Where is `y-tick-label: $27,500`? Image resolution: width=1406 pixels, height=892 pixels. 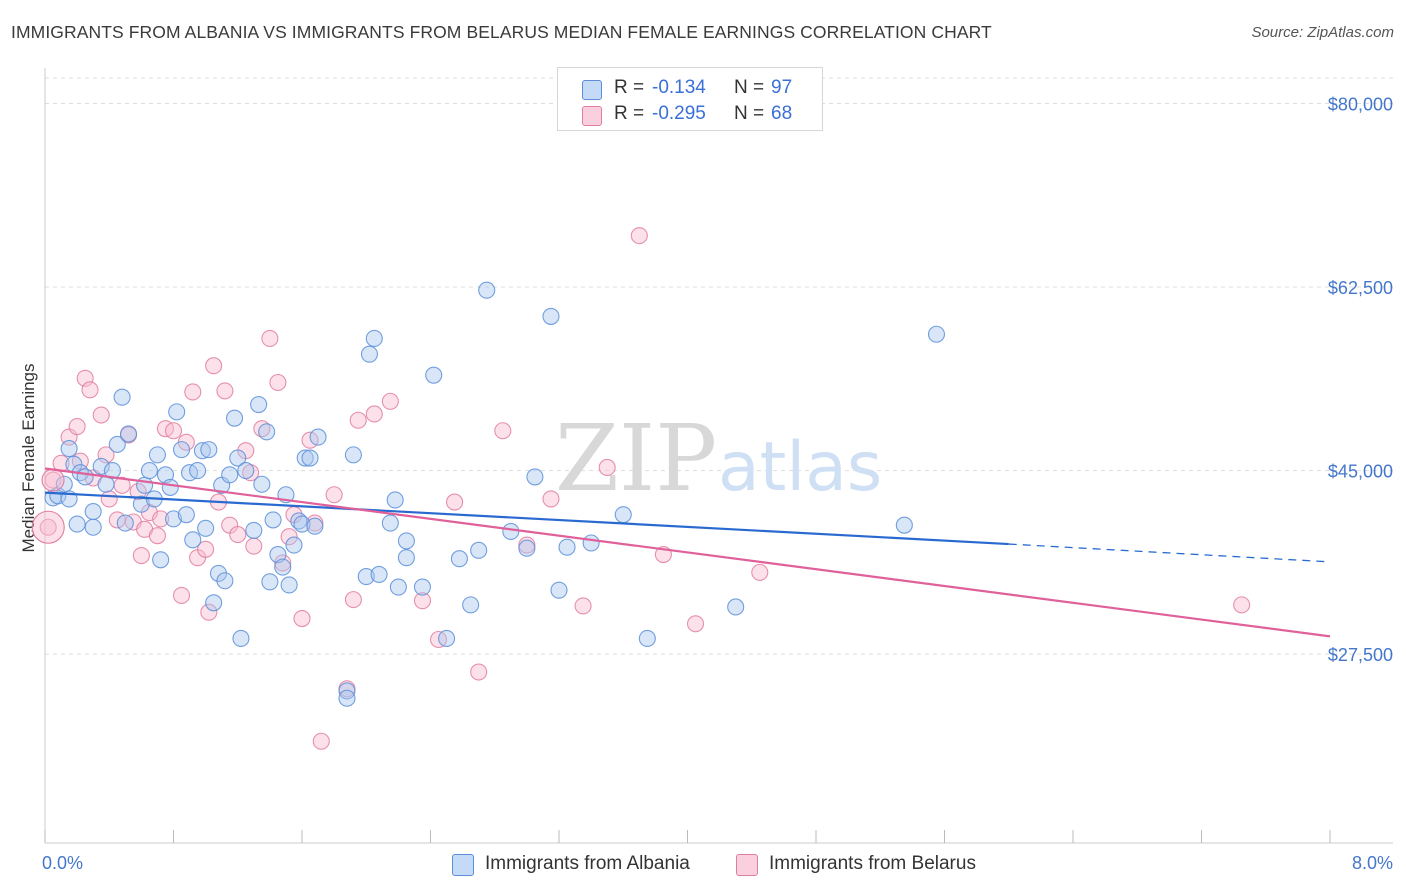
y-tick-label: $27,500 is located at coordinates (1360, 655).